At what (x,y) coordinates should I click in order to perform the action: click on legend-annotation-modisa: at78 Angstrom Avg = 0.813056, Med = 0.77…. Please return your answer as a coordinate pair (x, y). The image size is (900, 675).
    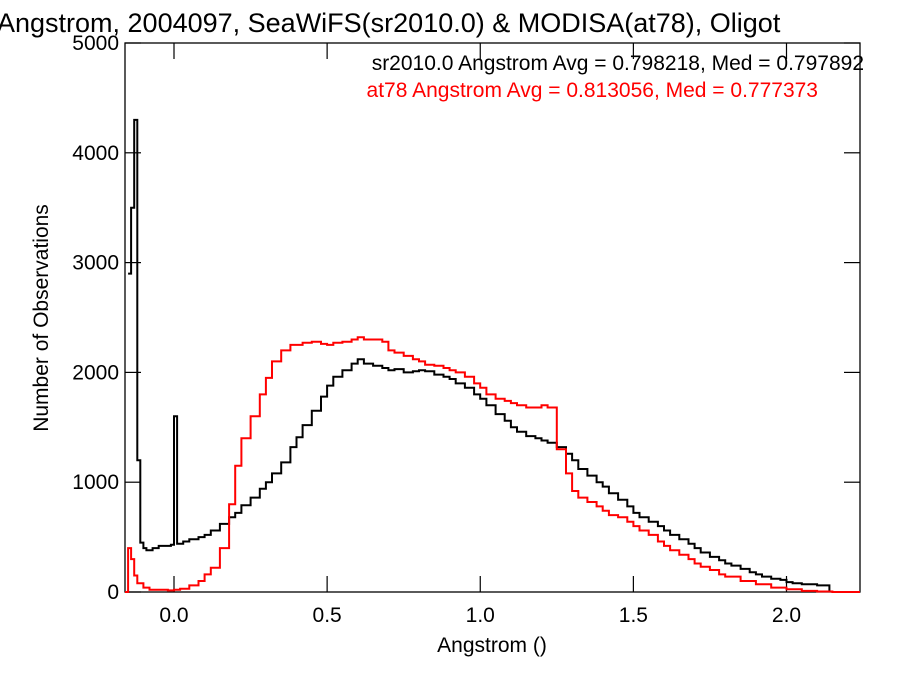
    Looking at the image, I should click on (592, 90).